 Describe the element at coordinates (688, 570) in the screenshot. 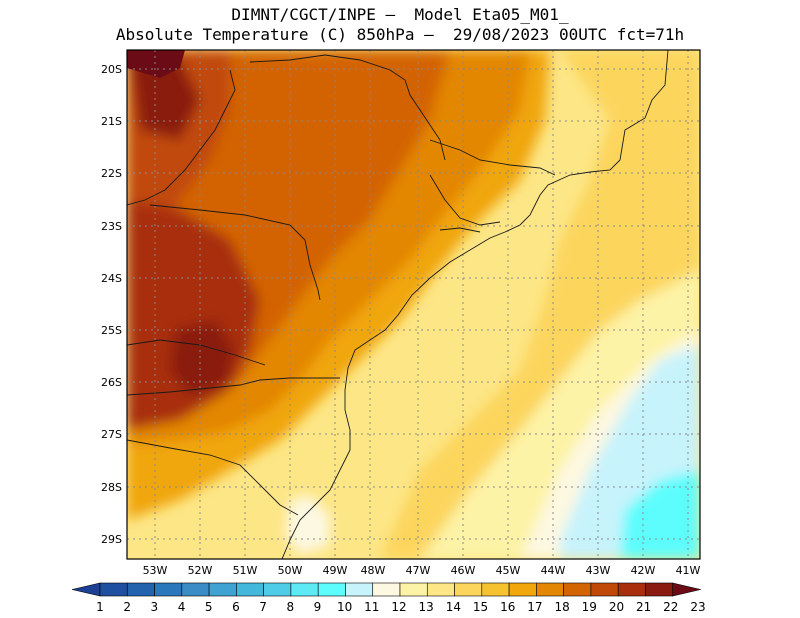

I see `lon-label: 41W` at that location.